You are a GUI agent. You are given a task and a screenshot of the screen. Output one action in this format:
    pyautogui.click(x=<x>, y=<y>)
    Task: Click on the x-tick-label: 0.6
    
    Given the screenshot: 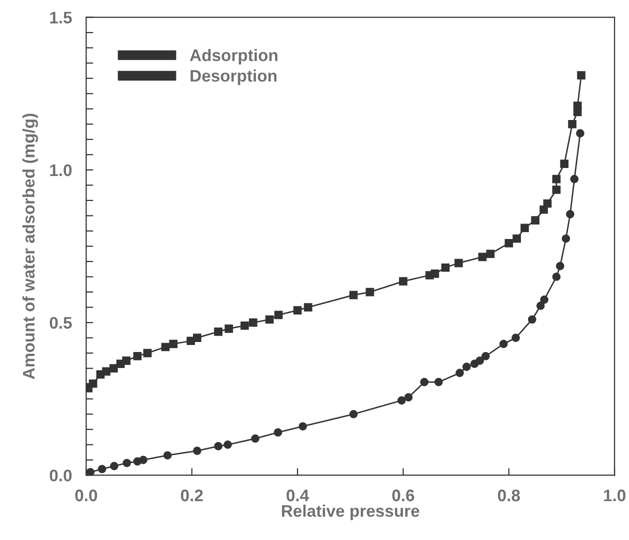 What is the action you would take?
    pyautogui.click(x=403, y=496)
    